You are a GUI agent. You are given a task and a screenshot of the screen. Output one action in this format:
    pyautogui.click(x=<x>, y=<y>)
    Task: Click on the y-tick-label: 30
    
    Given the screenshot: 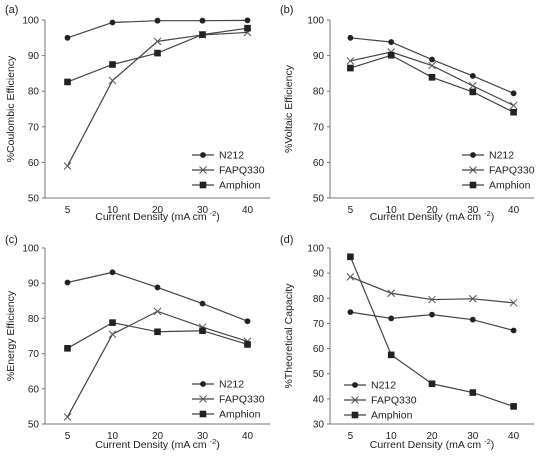 What is the action you would take?
    pyautogui.click(x=319, y=425)
    